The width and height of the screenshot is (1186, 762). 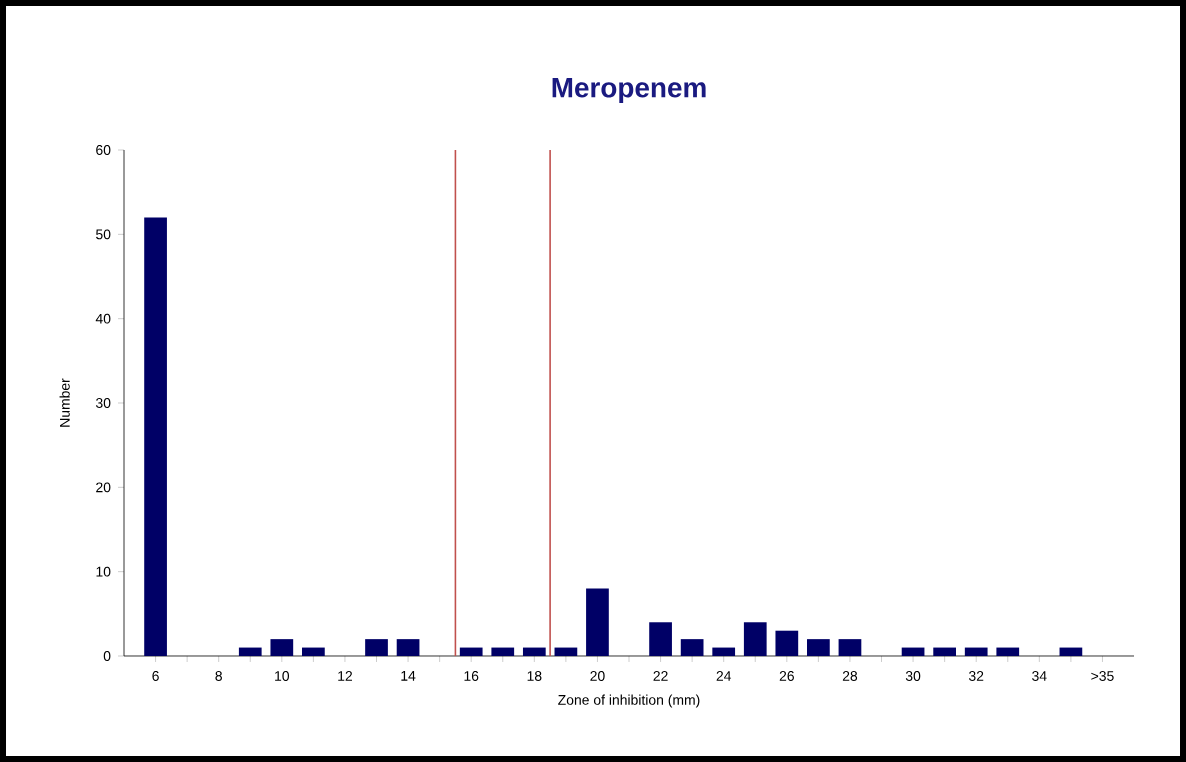 I want to click on chart-title: Meropenem, so click(x=629, y=91).